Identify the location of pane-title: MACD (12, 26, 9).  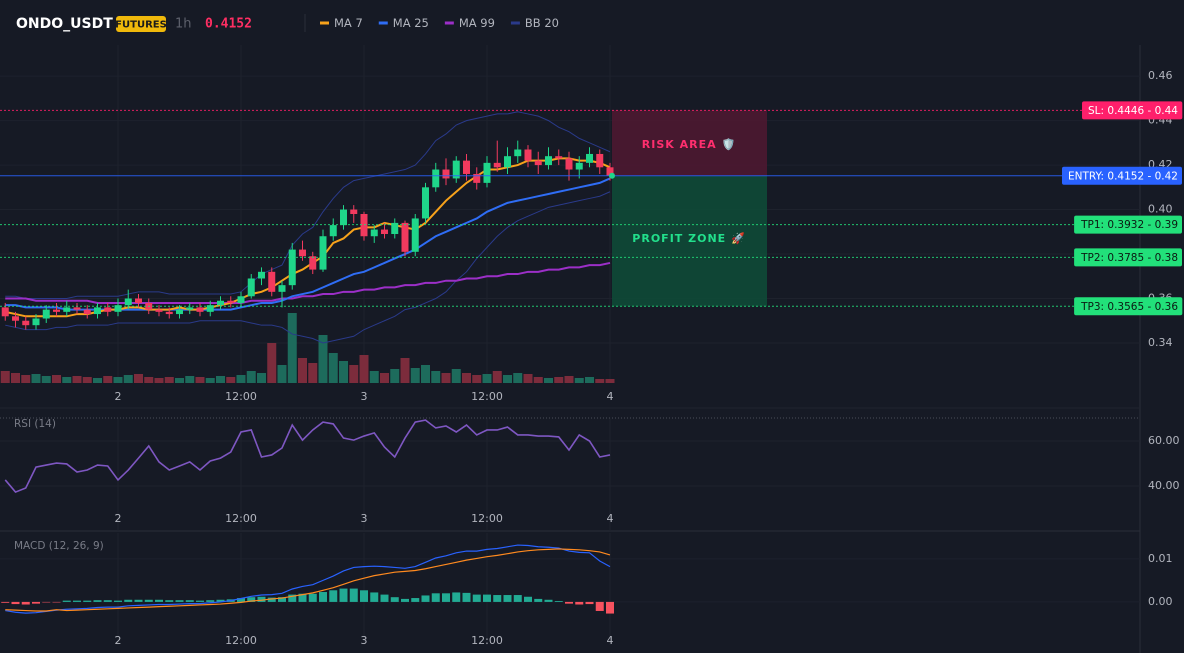
(59, 546).